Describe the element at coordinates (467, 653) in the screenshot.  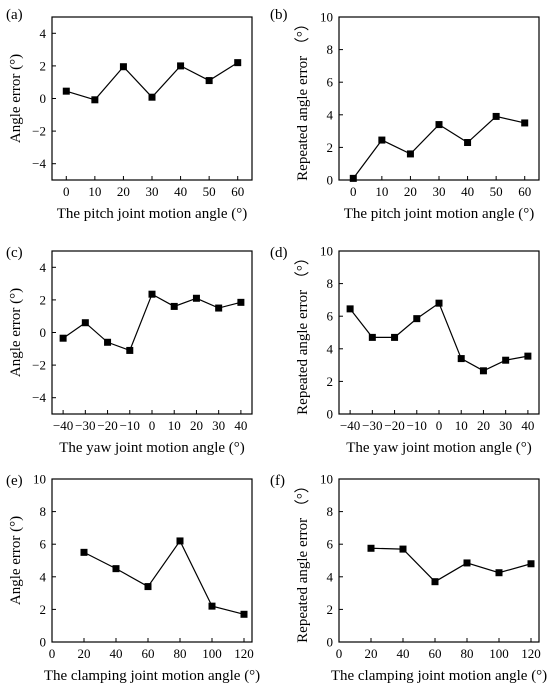
I see `x-tick-label: 80` at that location.